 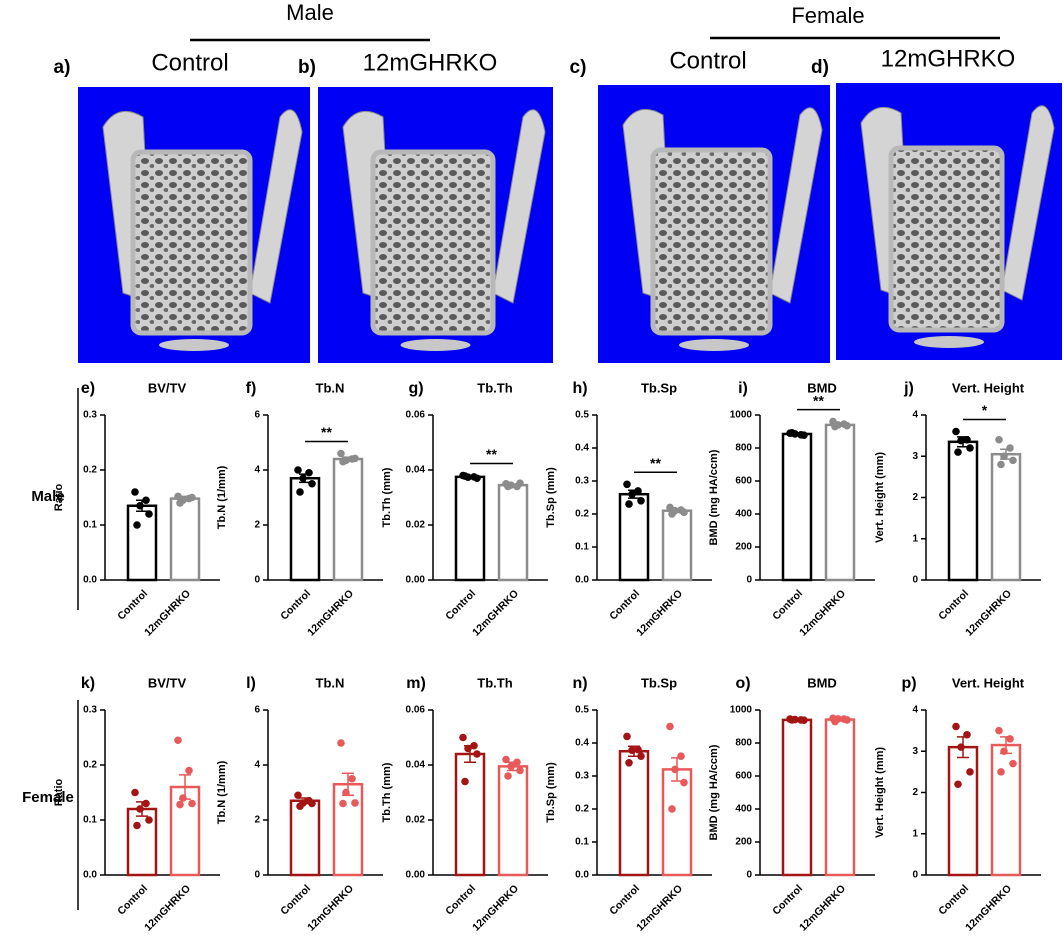 I want to click on y-tick-label: 0.04, so click(x=416, y=470).